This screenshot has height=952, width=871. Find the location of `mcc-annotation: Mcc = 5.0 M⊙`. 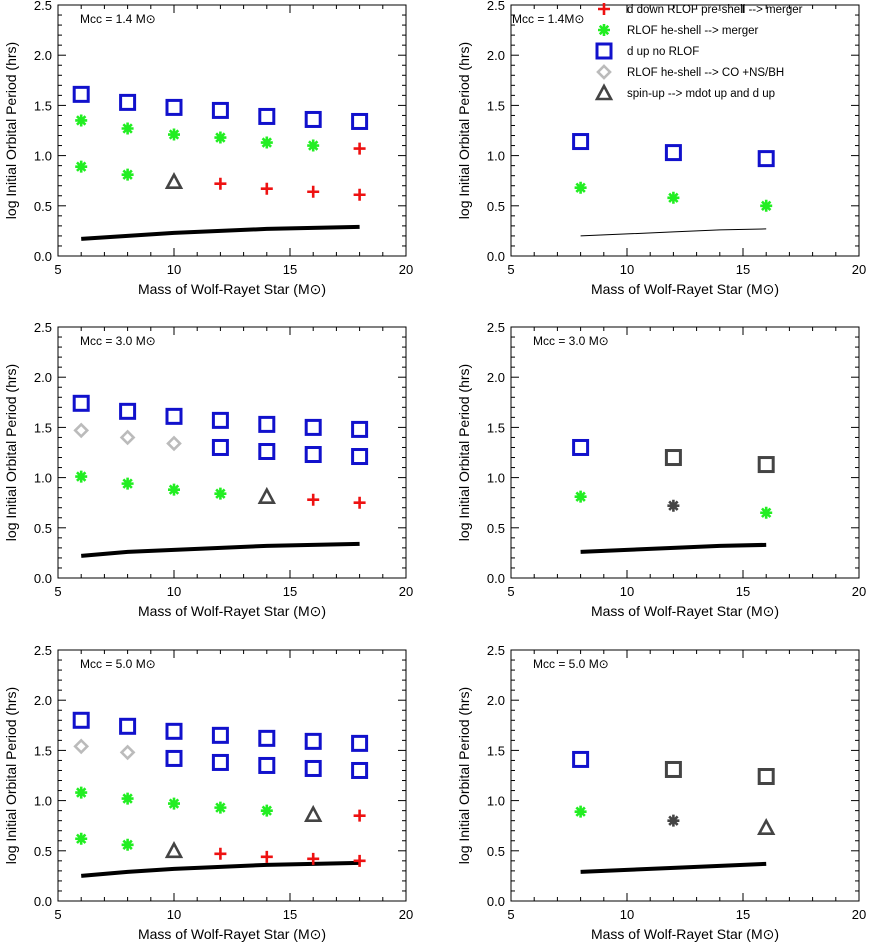

mcc-annotation: Mcc = 5.0 M⊙ is located at coordinates (571, 664).